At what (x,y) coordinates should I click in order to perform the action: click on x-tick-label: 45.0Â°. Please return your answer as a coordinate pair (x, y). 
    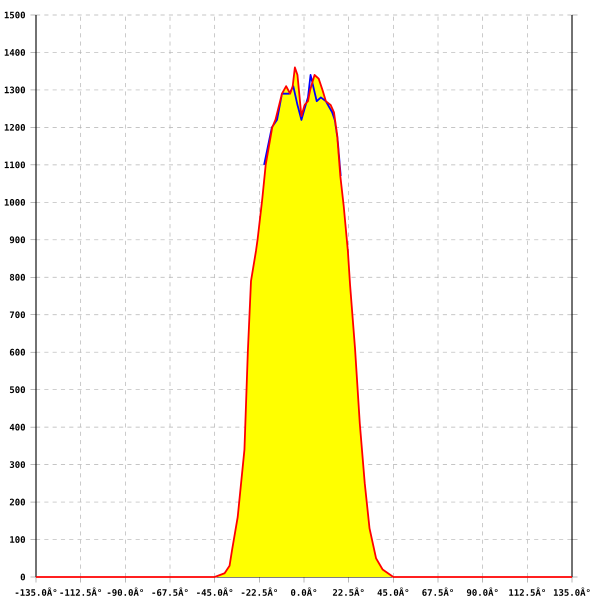
    Looking at the image, I should click on (393, 591).